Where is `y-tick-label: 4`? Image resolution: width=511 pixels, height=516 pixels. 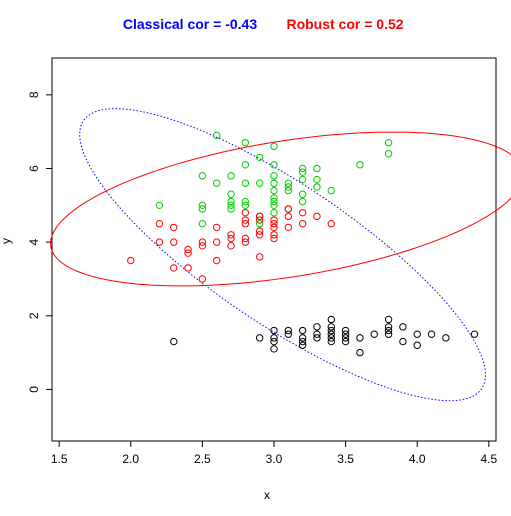 y-tick-label: 4 is located at coordinates (34, 241).